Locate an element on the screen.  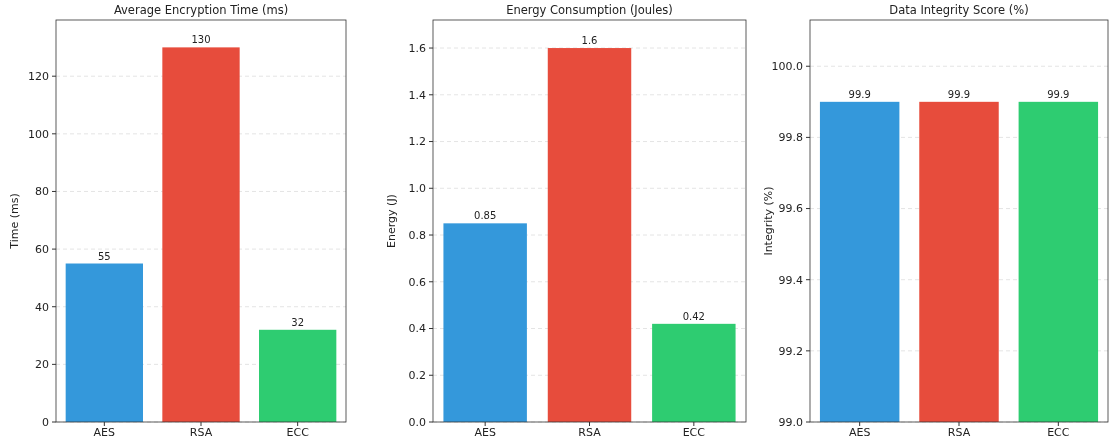
y-axis-title: Time (ms) is located at coordinates (14, 221).